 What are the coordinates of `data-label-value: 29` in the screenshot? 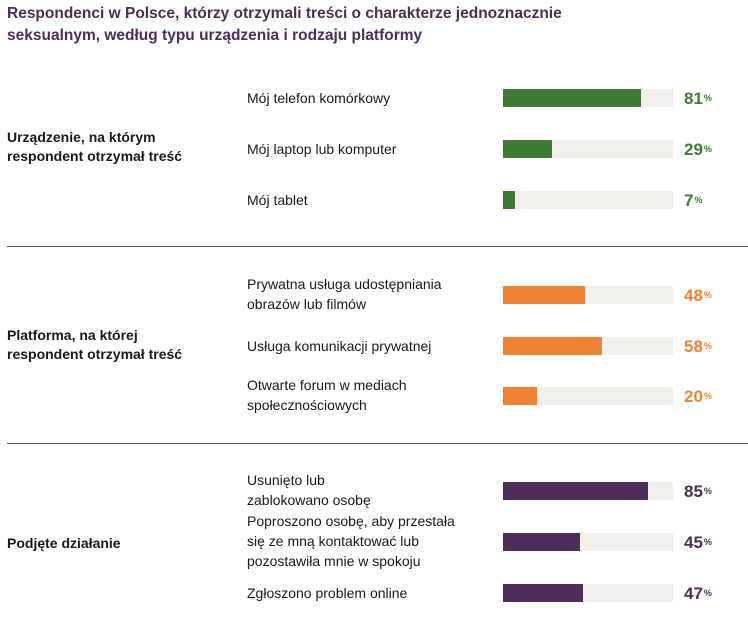 It's located at (693, 149).